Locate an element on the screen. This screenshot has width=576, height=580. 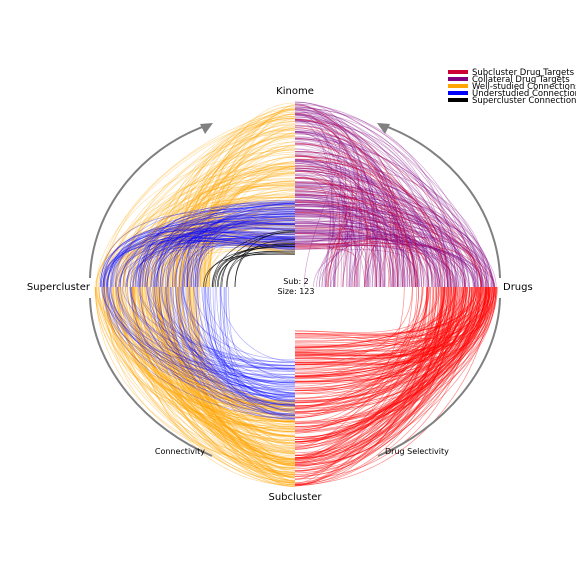
arrow-head-top-right is located at coordinates (383, 128).